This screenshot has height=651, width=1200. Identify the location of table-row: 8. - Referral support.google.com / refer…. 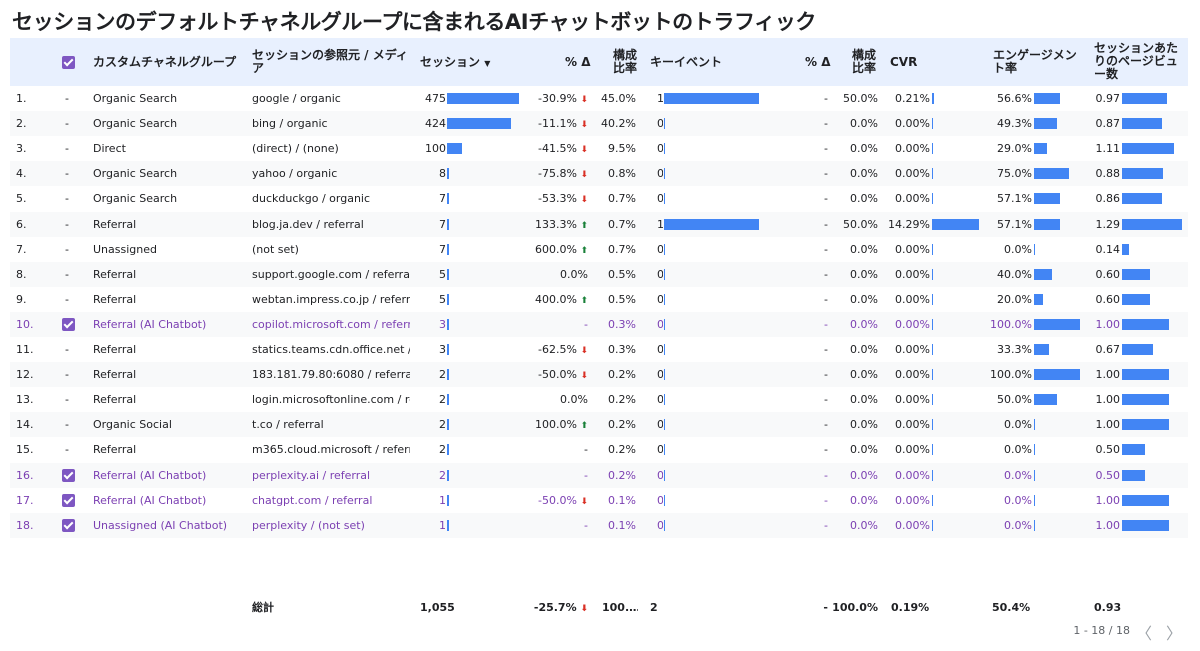
(599, 274).